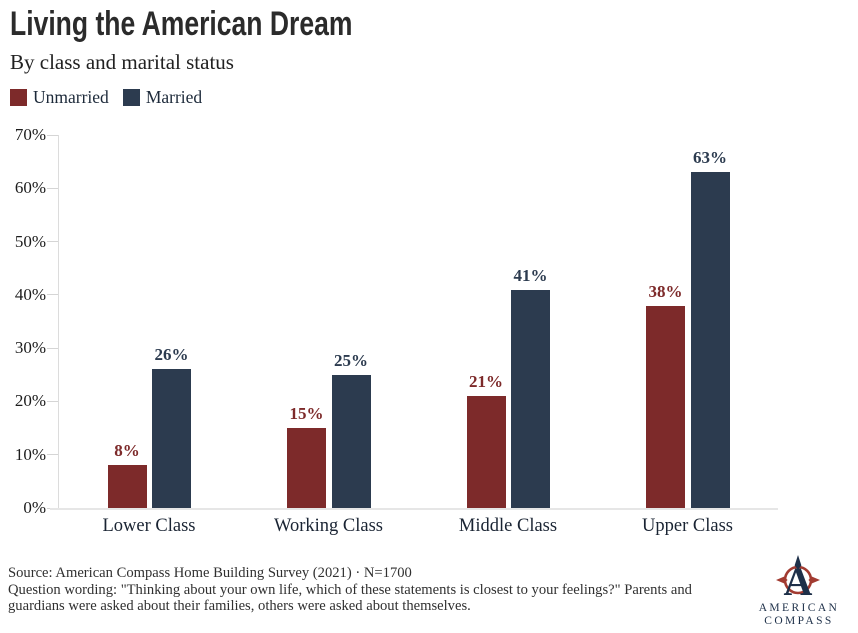  What do you see at coordinates (71, 97) in the screenshot?
I see `legend-label-unmarried: Unmarried` at bounding box center [71, 97].